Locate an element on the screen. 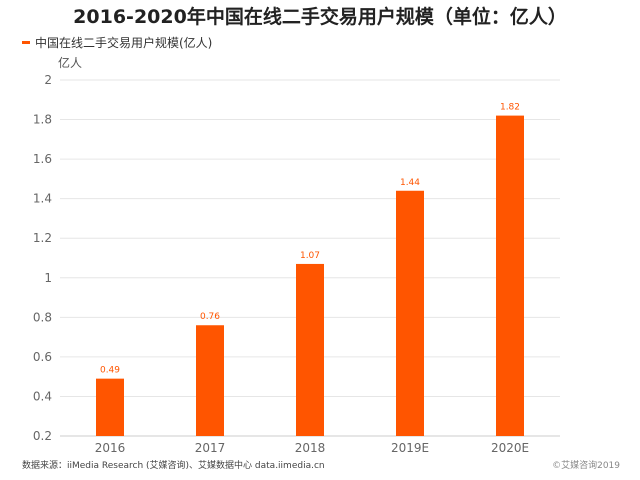 This screenshot has width=640, height=480. legend: 中国在线二手交易用户规模(亿人) is located at coordinates (117, 42).